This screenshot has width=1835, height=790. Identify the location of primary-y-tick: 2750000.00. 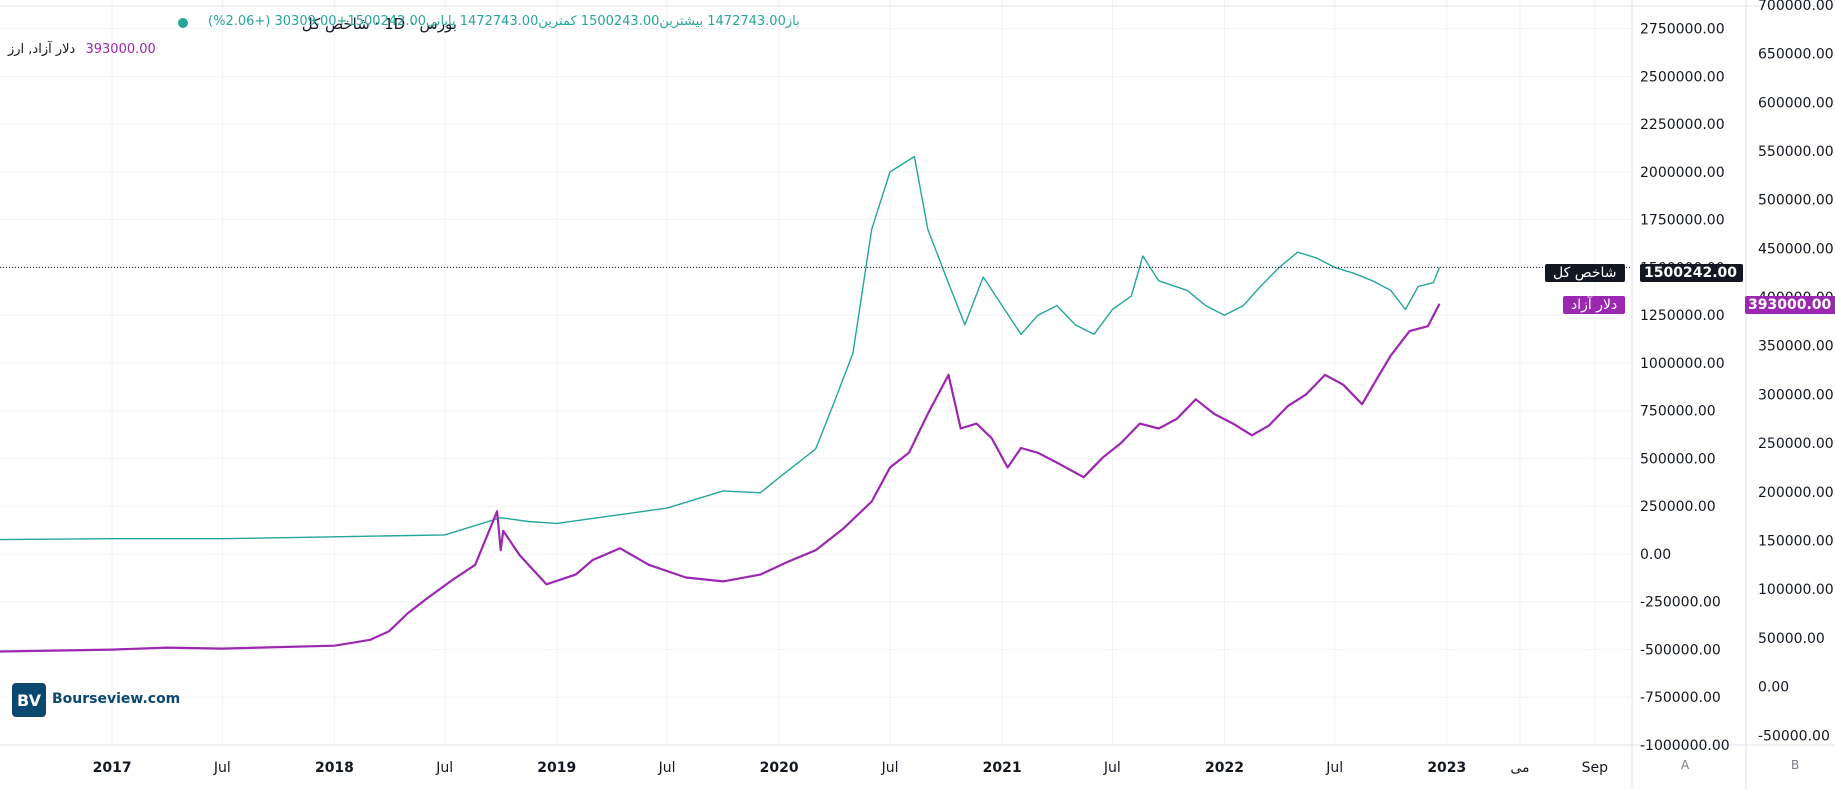
(1682, 30).